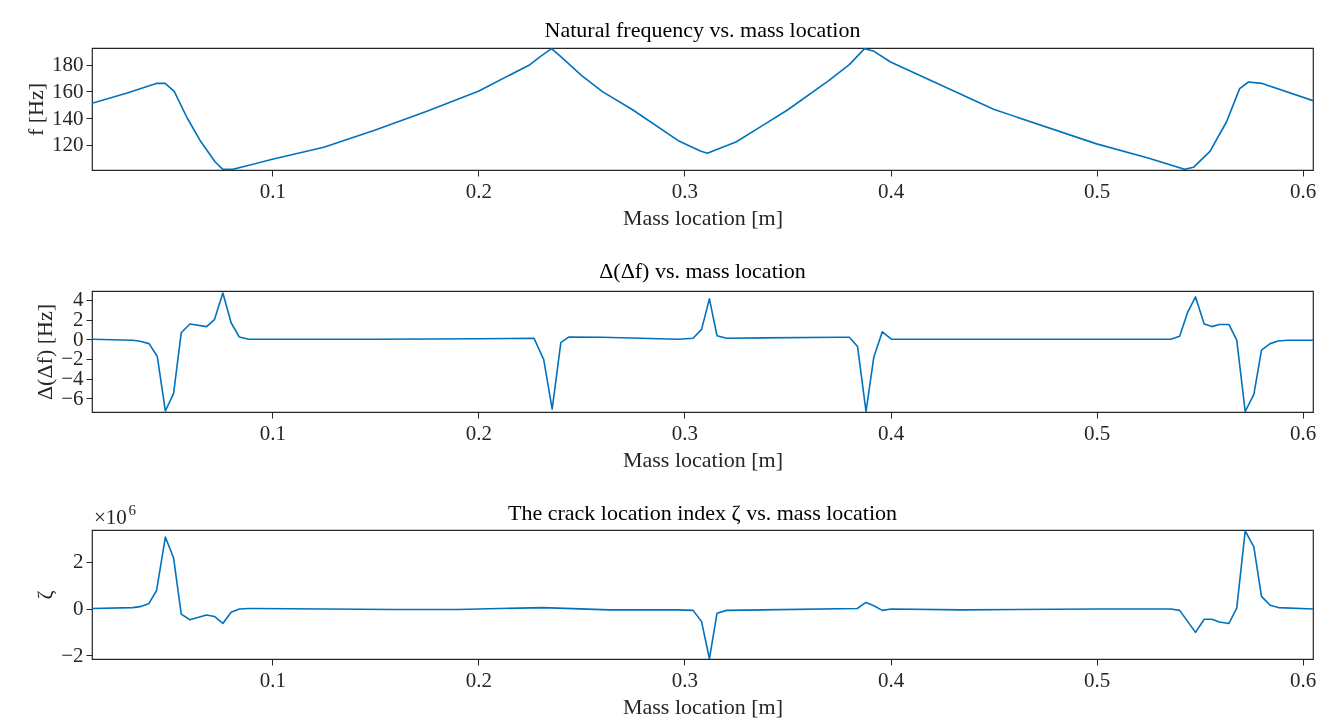  Describe the element at coordinates (45, 595) in the screenshot. I see `y-axis-title: ζ` at that location.